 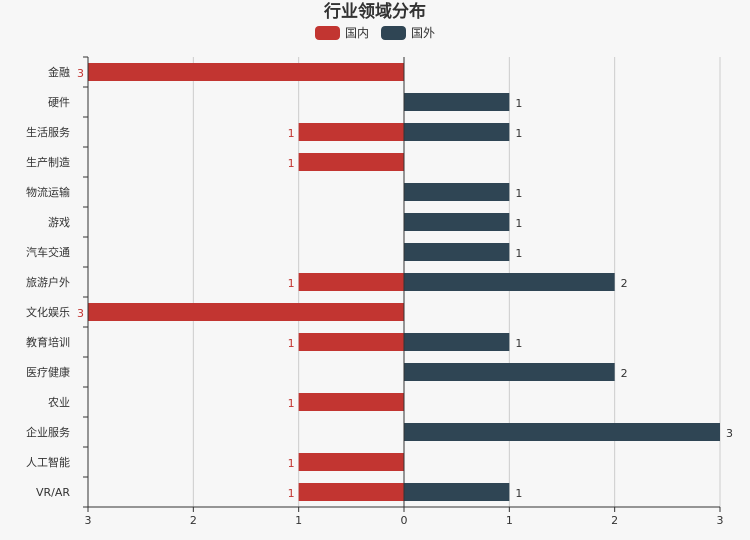 I want to click on y-category-label: 旅游户外, so click(x=48, y=282).